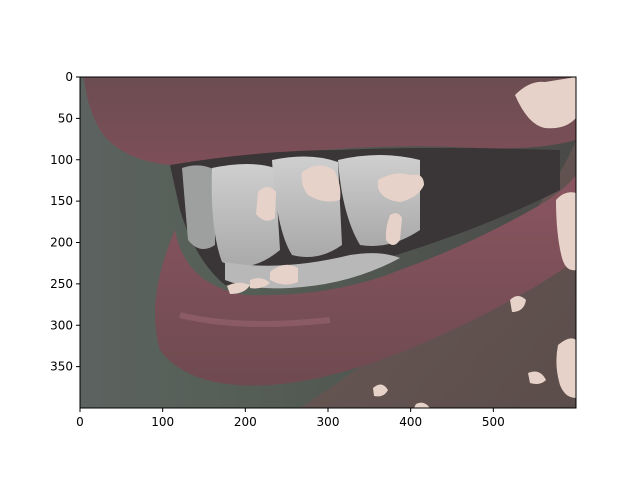  What do you see at coordinates (328, 422) in the screenshot?
I see `x-tick-label: 300` at bounding box center [328, 422].